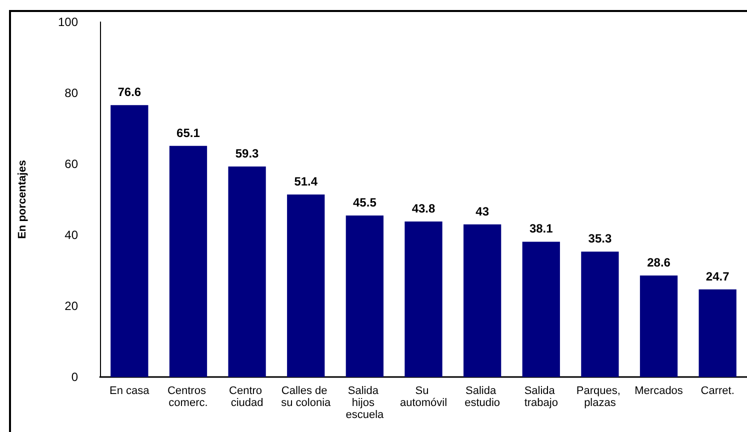 The height and width of the screenshot is (432, 747). I want to click on x-tick-label: Carret., so click(717, 391).